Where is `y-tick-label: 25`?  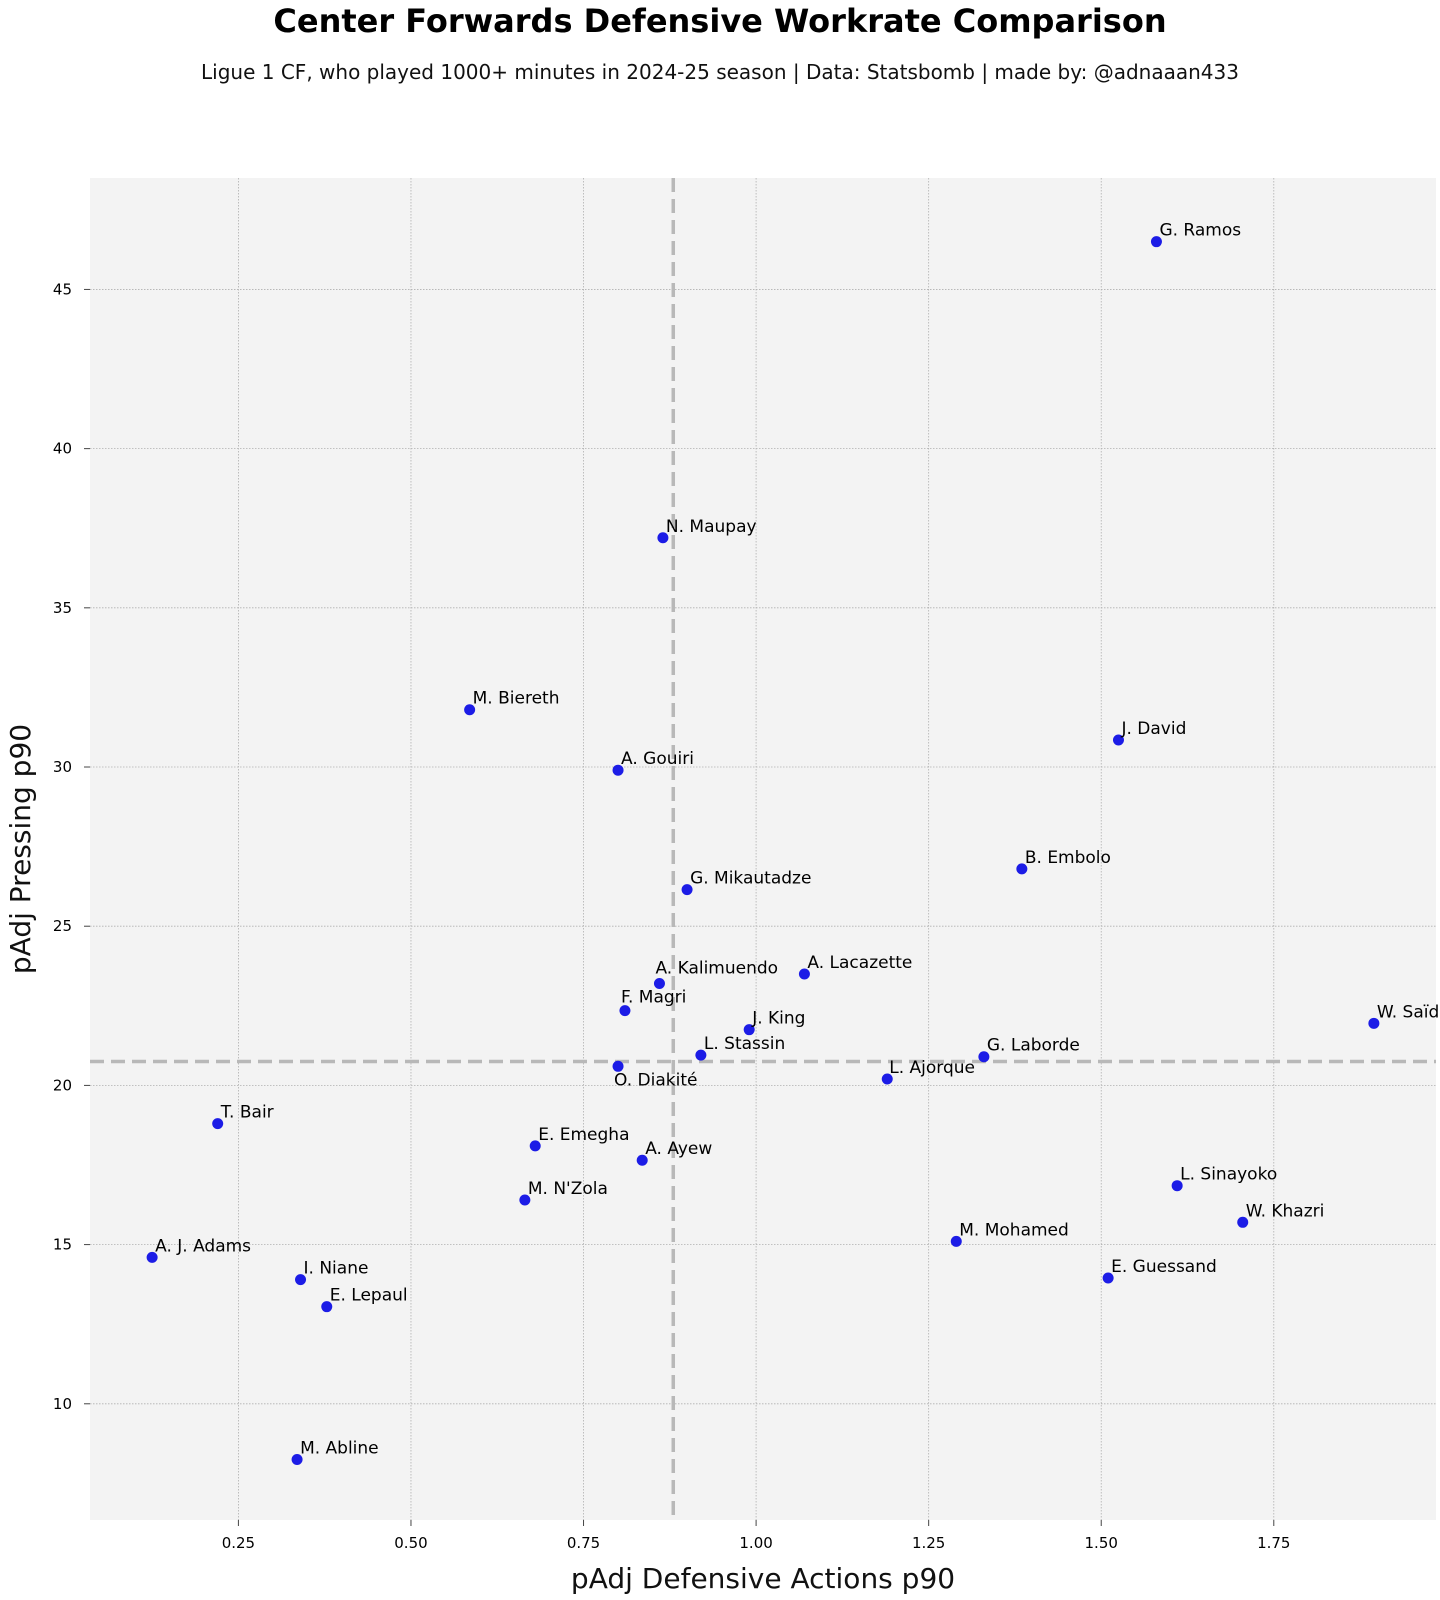
y-tick-label: 25 is located at coordinates (62, 926).